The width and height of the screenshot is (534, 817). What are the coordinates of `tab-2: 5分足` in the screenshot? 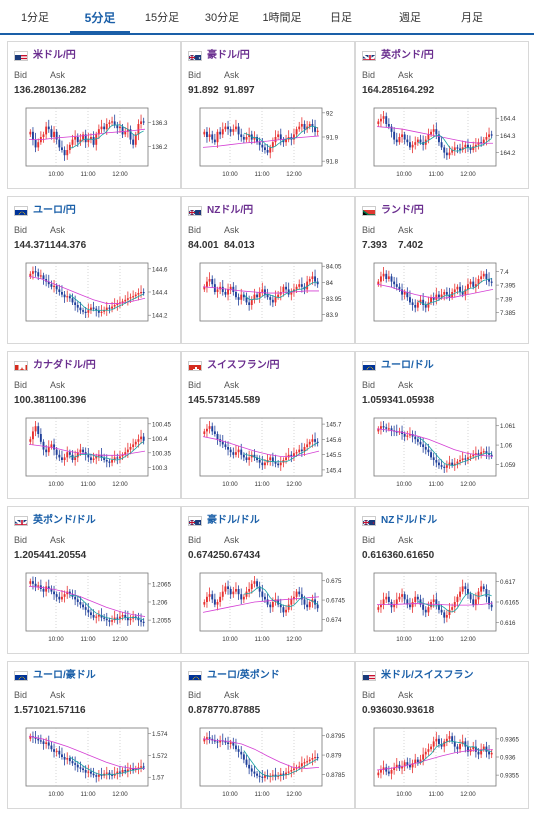 It's located at (100, 17).